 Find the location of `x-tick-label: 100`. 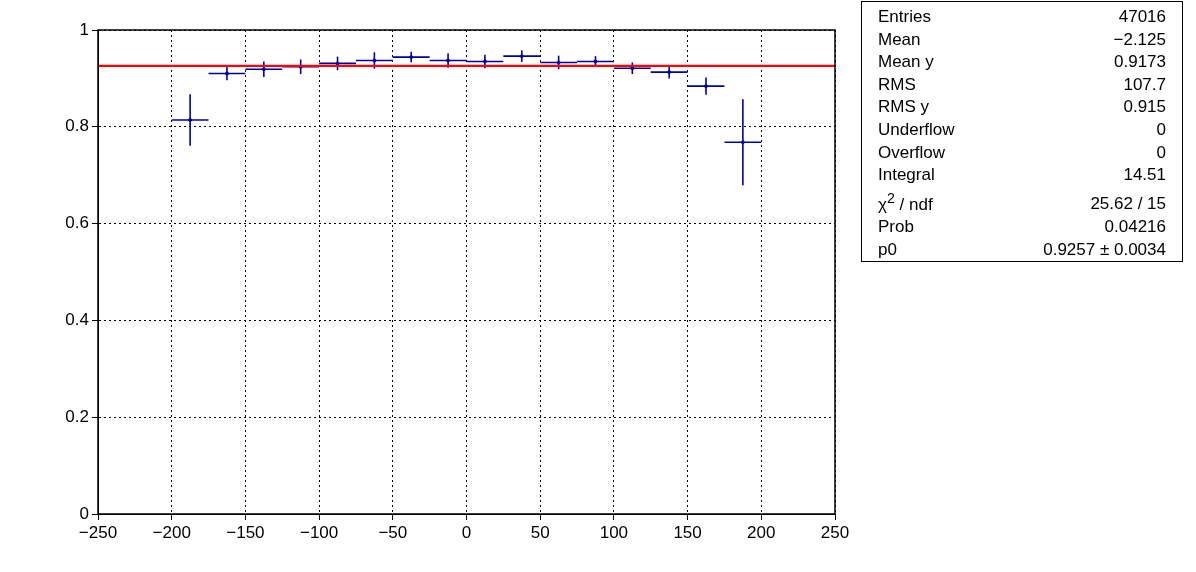

x-tick-label: 100 is located at coordinates (614, 532).